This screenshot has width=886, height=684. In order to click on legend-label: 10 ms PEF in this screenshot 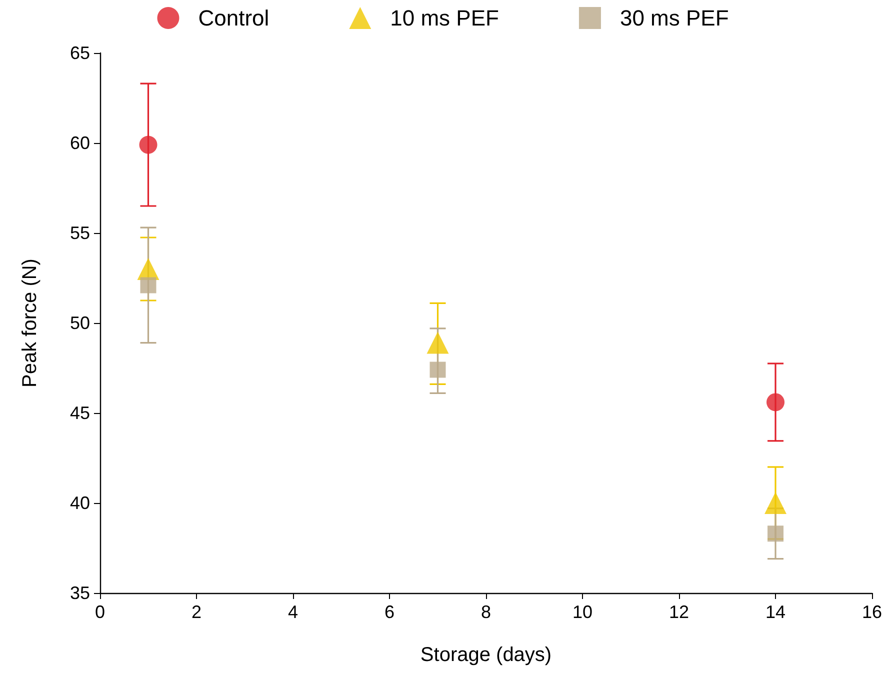, I will do `click(444, 18)`.